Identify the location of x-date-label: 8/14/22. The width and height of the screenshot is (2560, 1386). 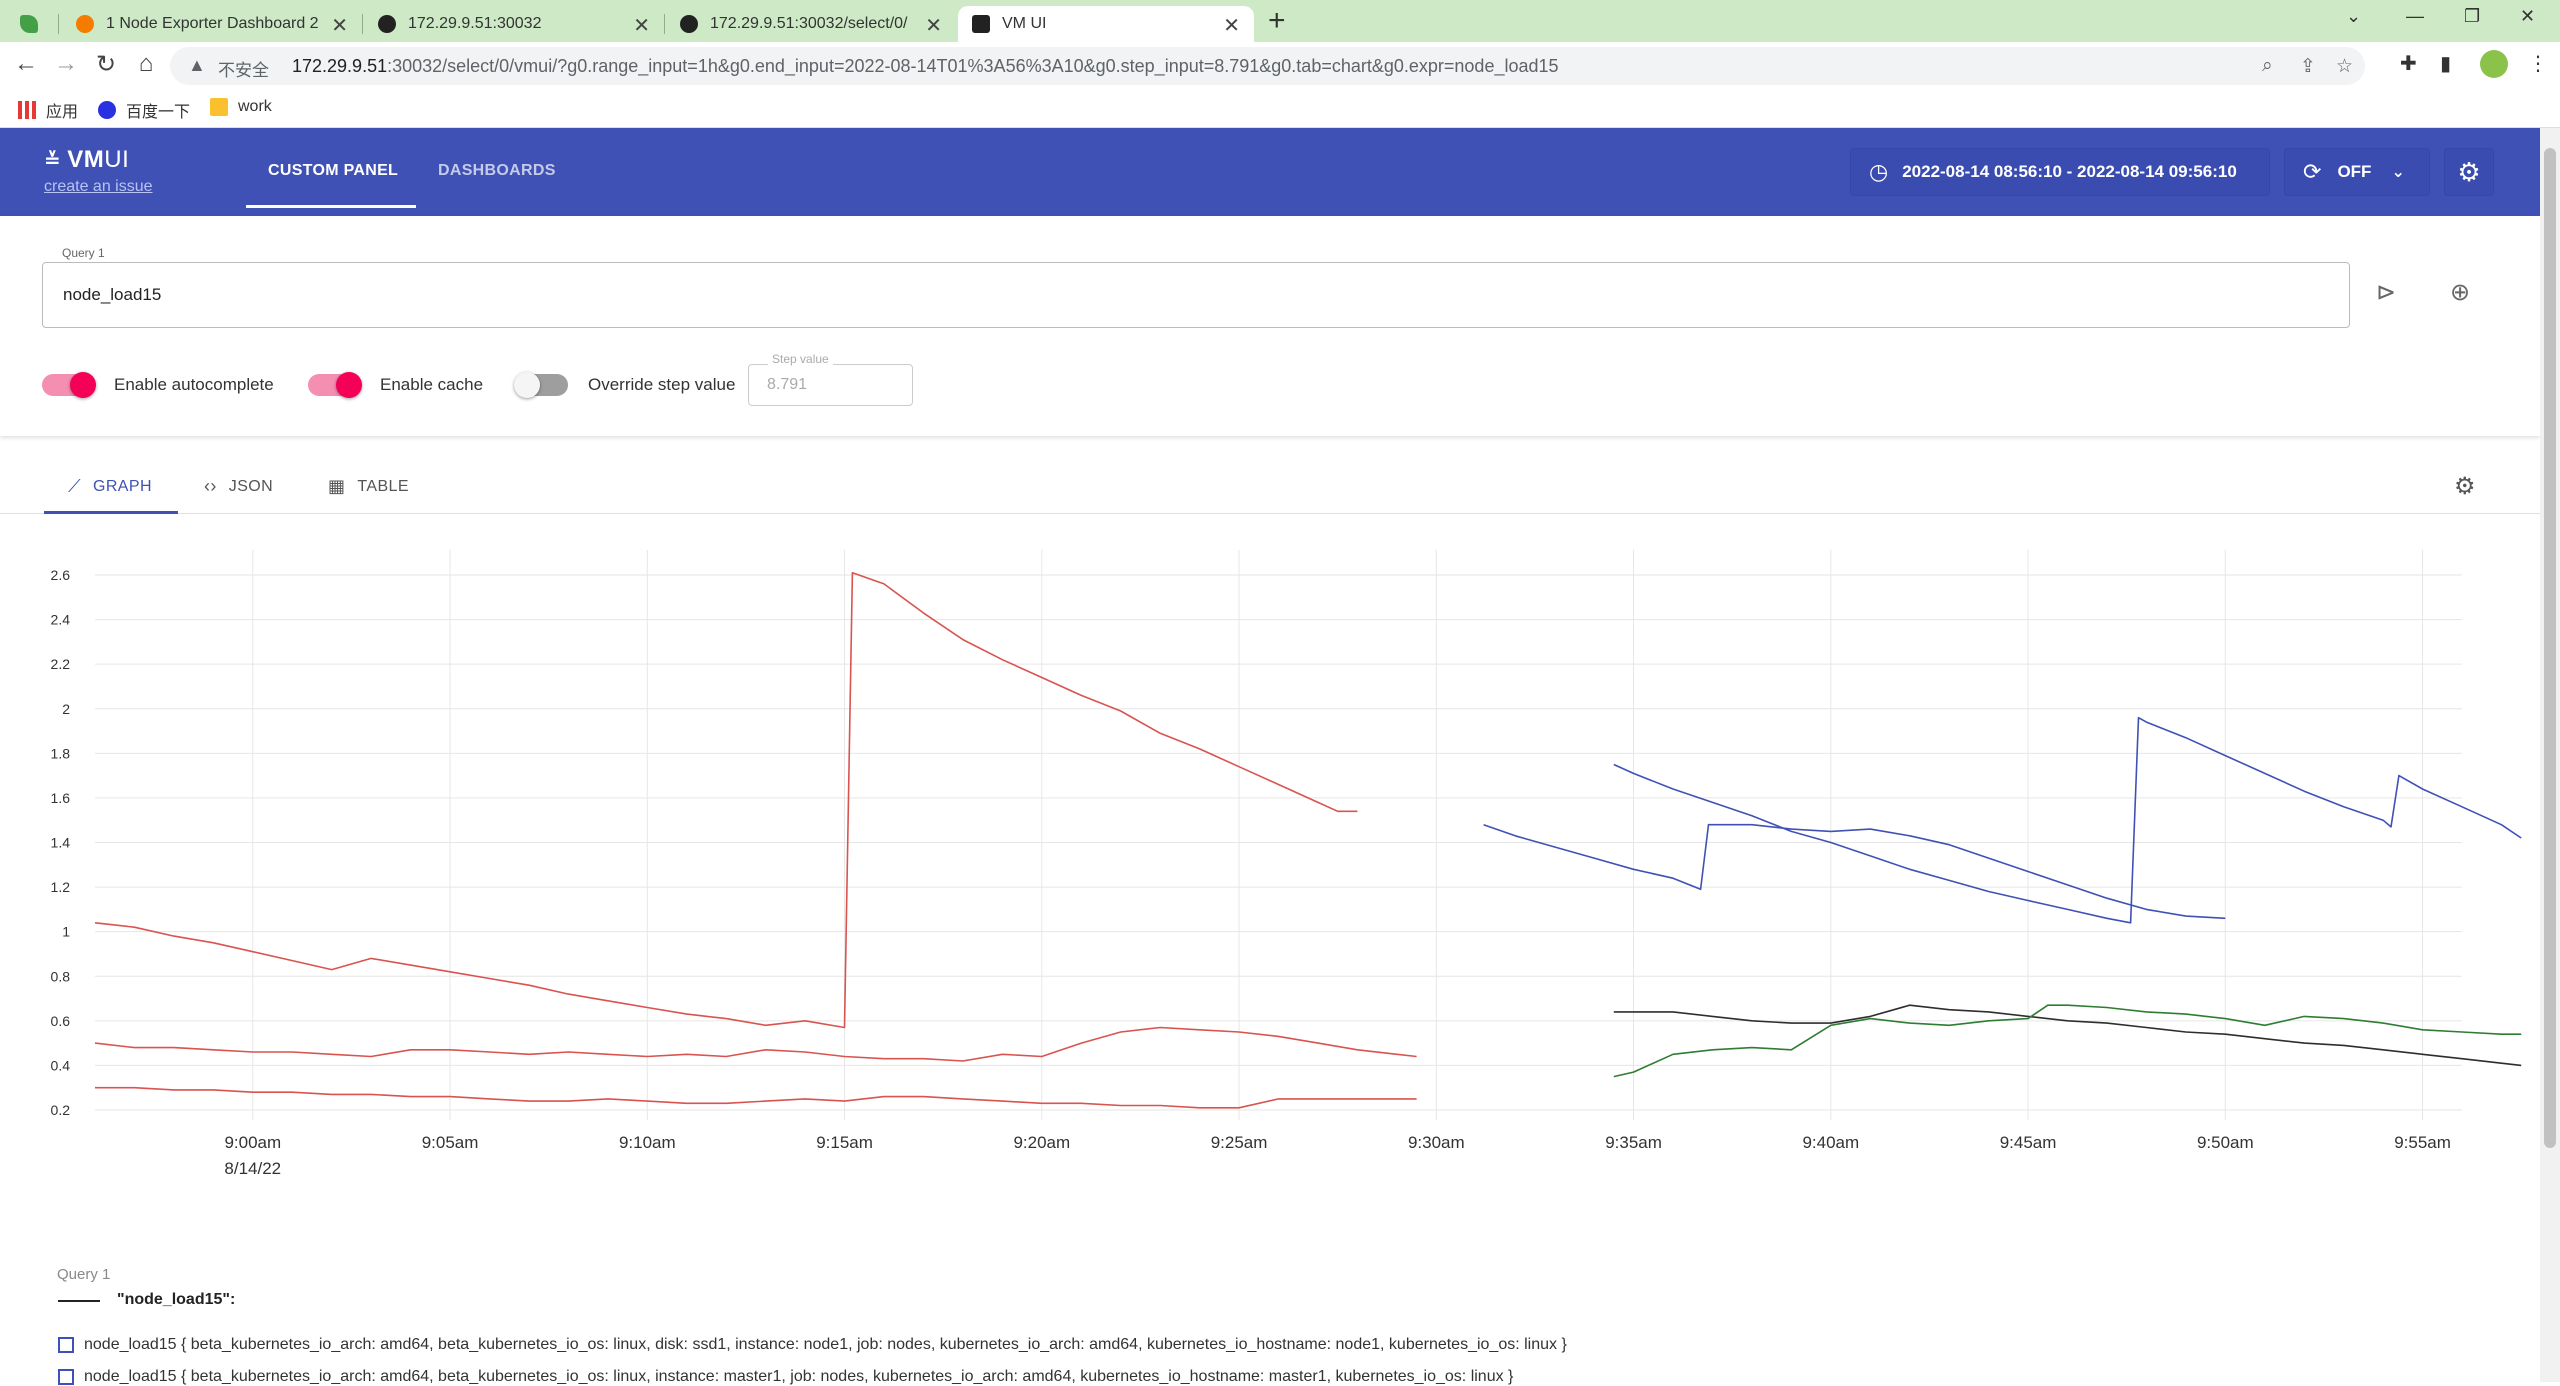
(252, 1168).